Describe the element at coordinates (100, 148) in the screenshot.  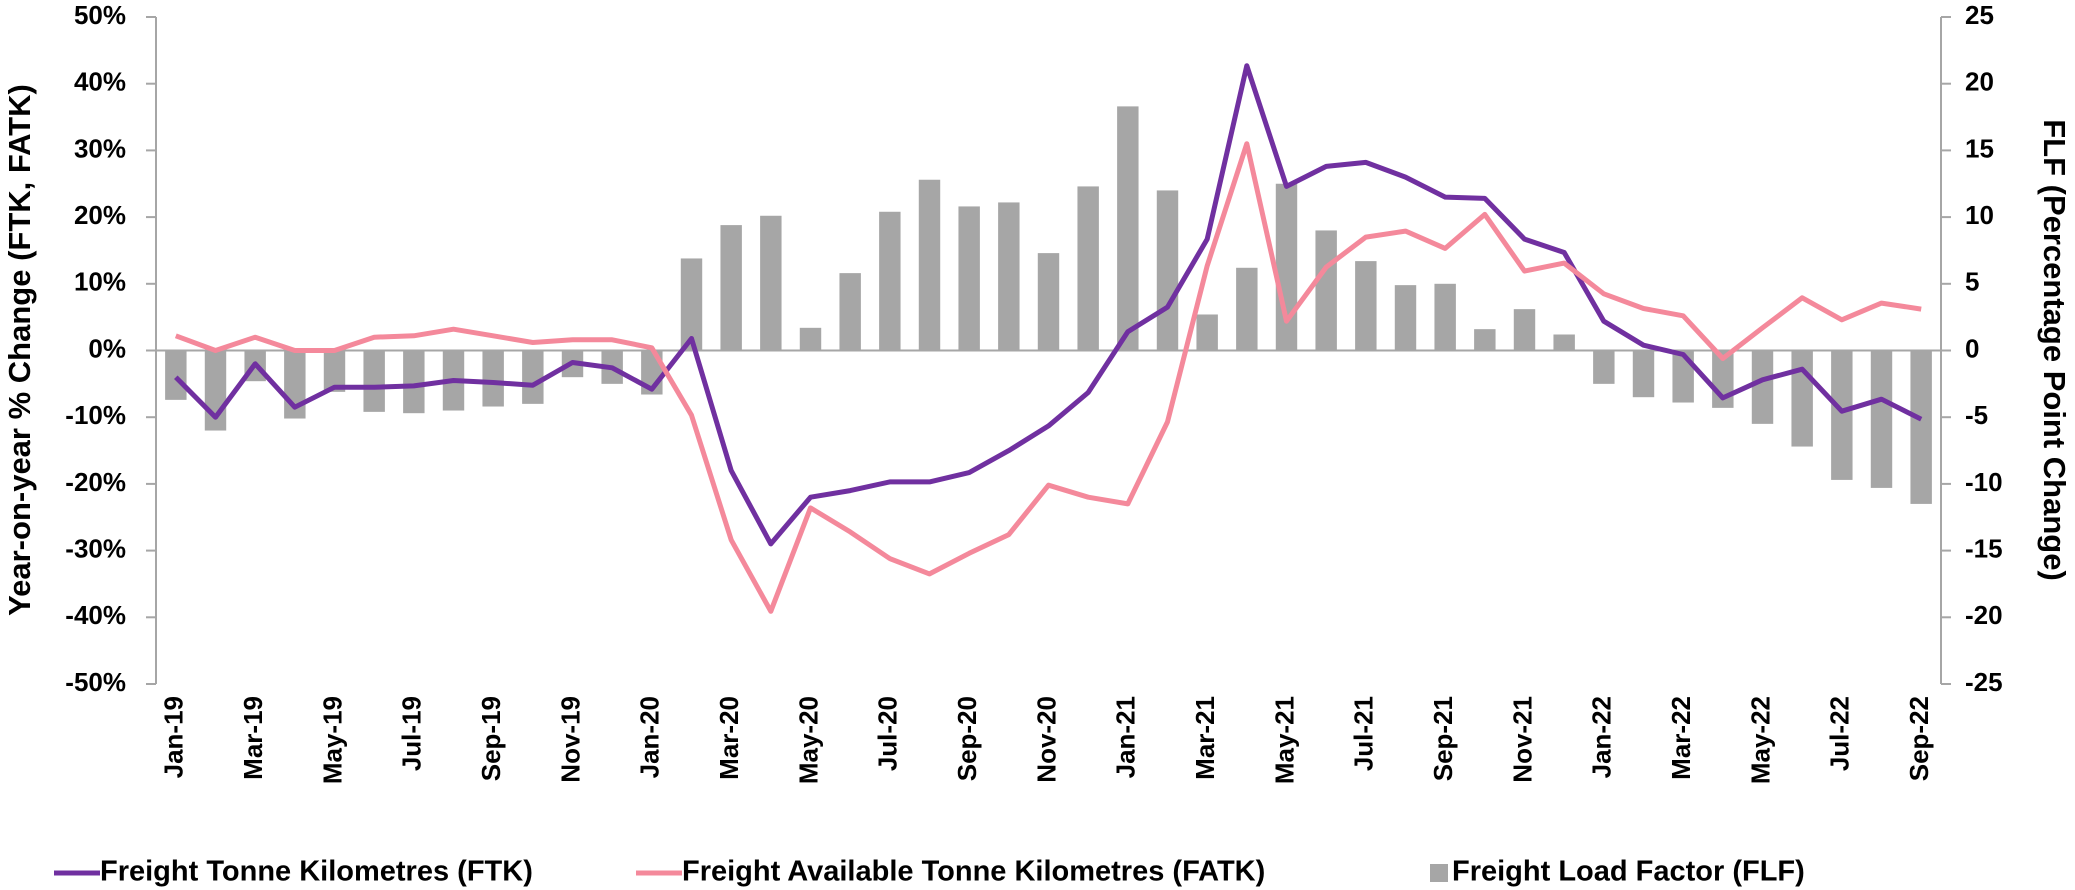
I see `y-tick-label: 30%` at that location.